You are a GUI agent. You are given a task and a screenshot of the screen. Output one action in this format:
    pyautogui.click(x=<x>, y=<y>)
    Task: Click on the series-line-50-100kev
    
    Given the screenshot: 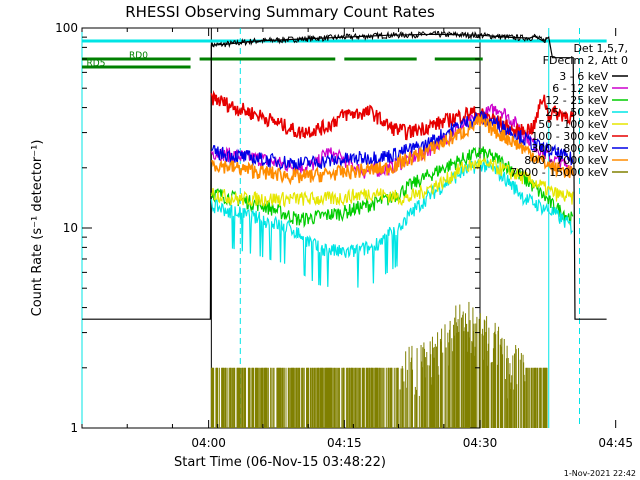 What is the action you would take?
    pyautogui.click(x=392, y=182)
    